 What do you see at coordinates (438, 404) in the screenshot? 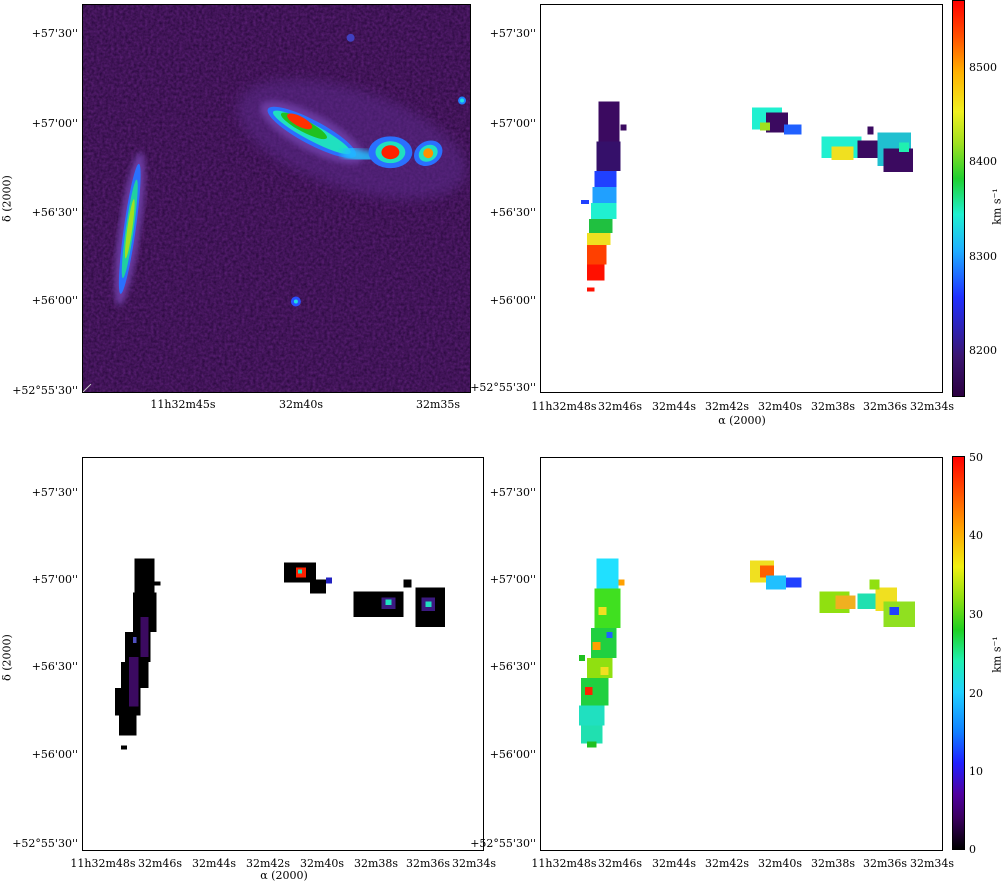
I see `ra-tick-label: 32m35s` at bounding box center [438, 404].